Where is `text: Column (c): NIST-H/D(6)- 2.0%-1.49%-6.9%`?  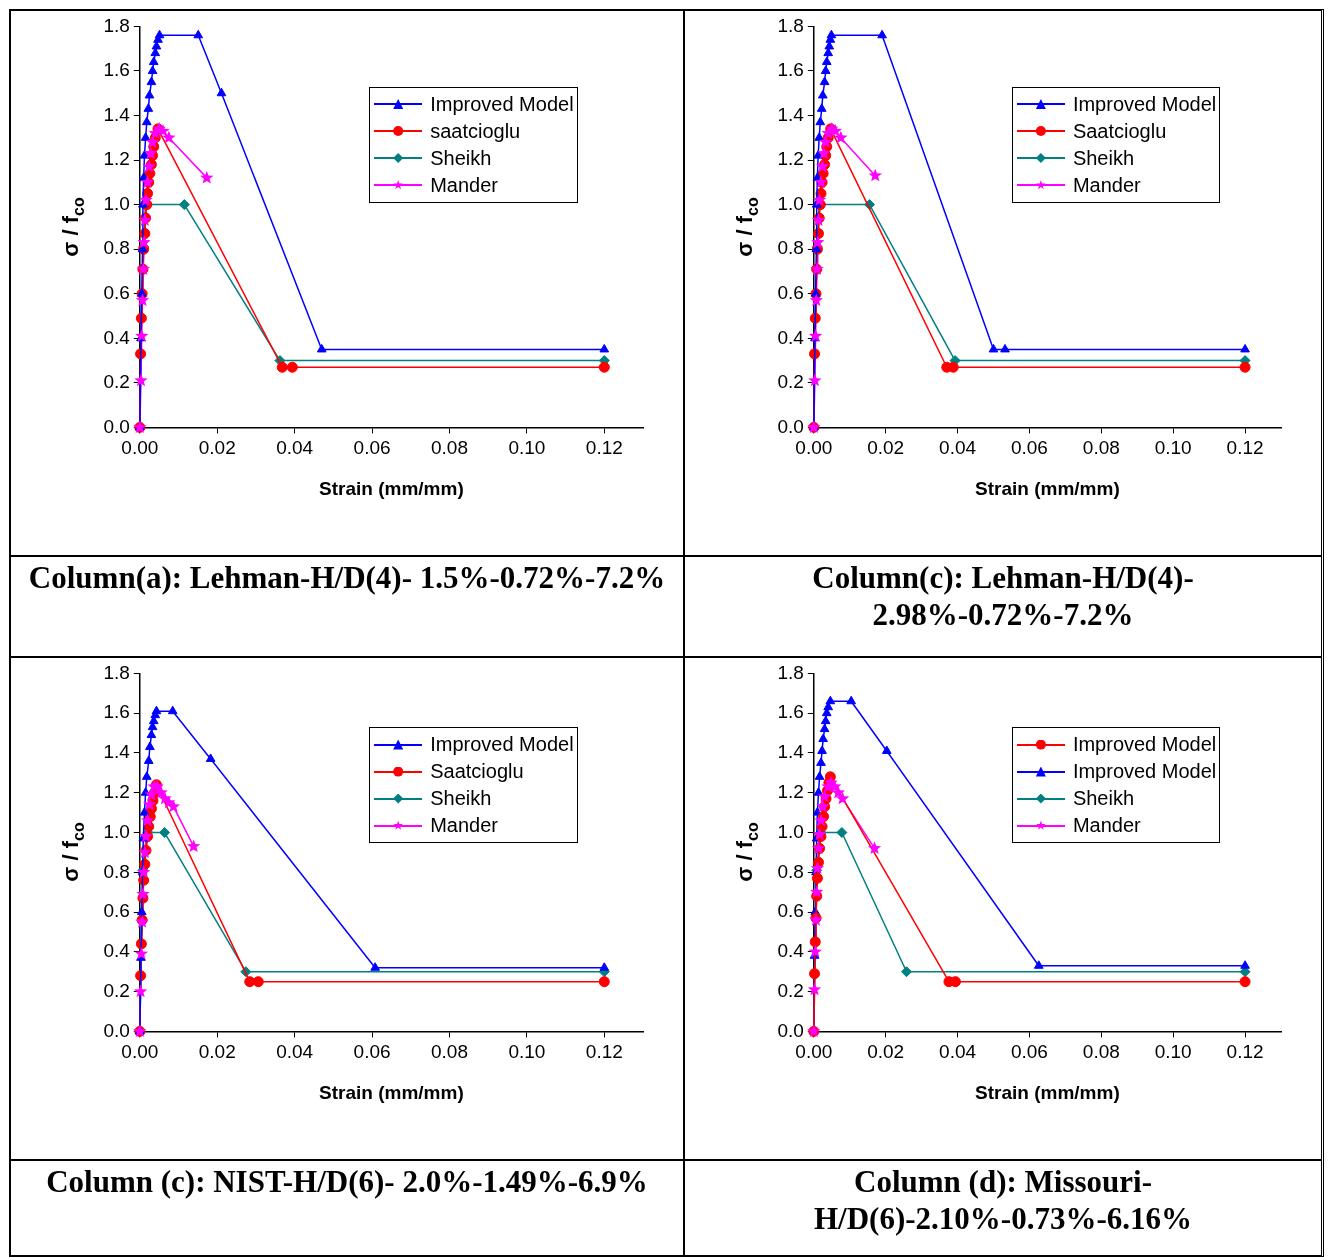 text: Column (c): NIST-H/D(6)- 2.0%-1.49%-6.9% is located at coordinates (347, 1208).